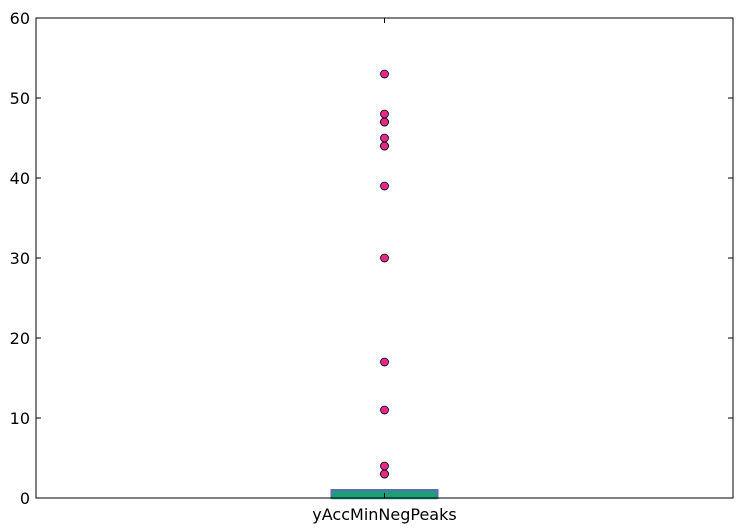 The height and width of the screenshot is (532, 742). I want to click on y-tick-label: 30, so click(20, 258).